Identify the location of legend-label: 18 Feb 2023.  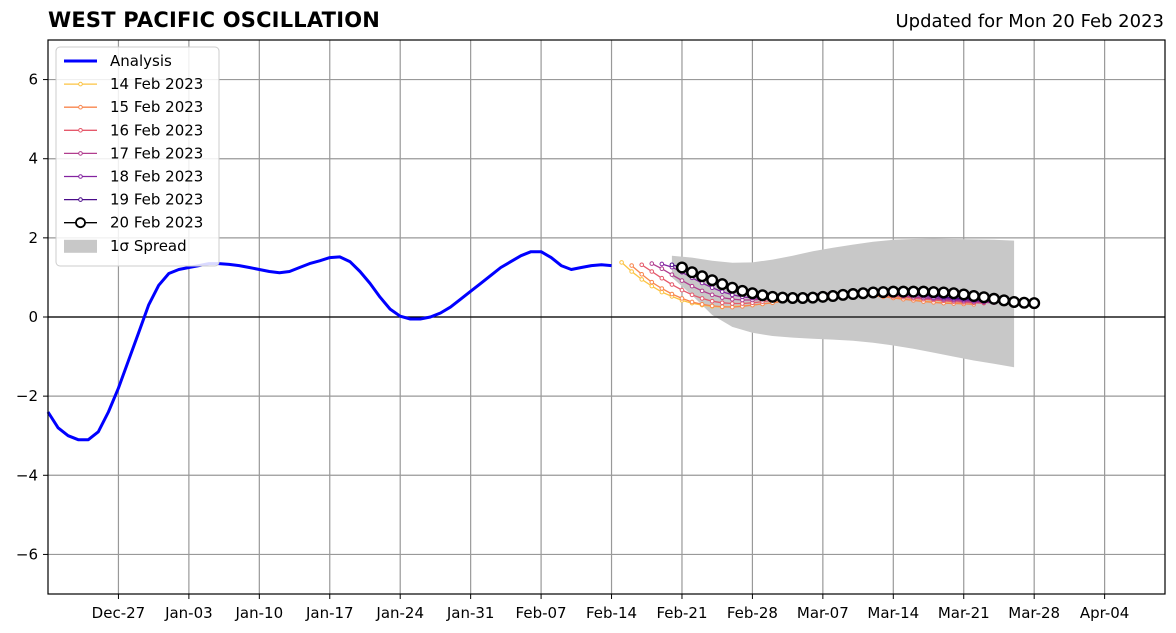
(156, 177).